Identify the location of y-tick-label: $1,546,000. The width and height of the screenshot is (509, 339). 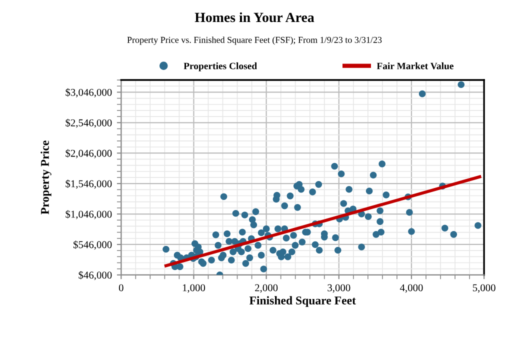
(89, 184).